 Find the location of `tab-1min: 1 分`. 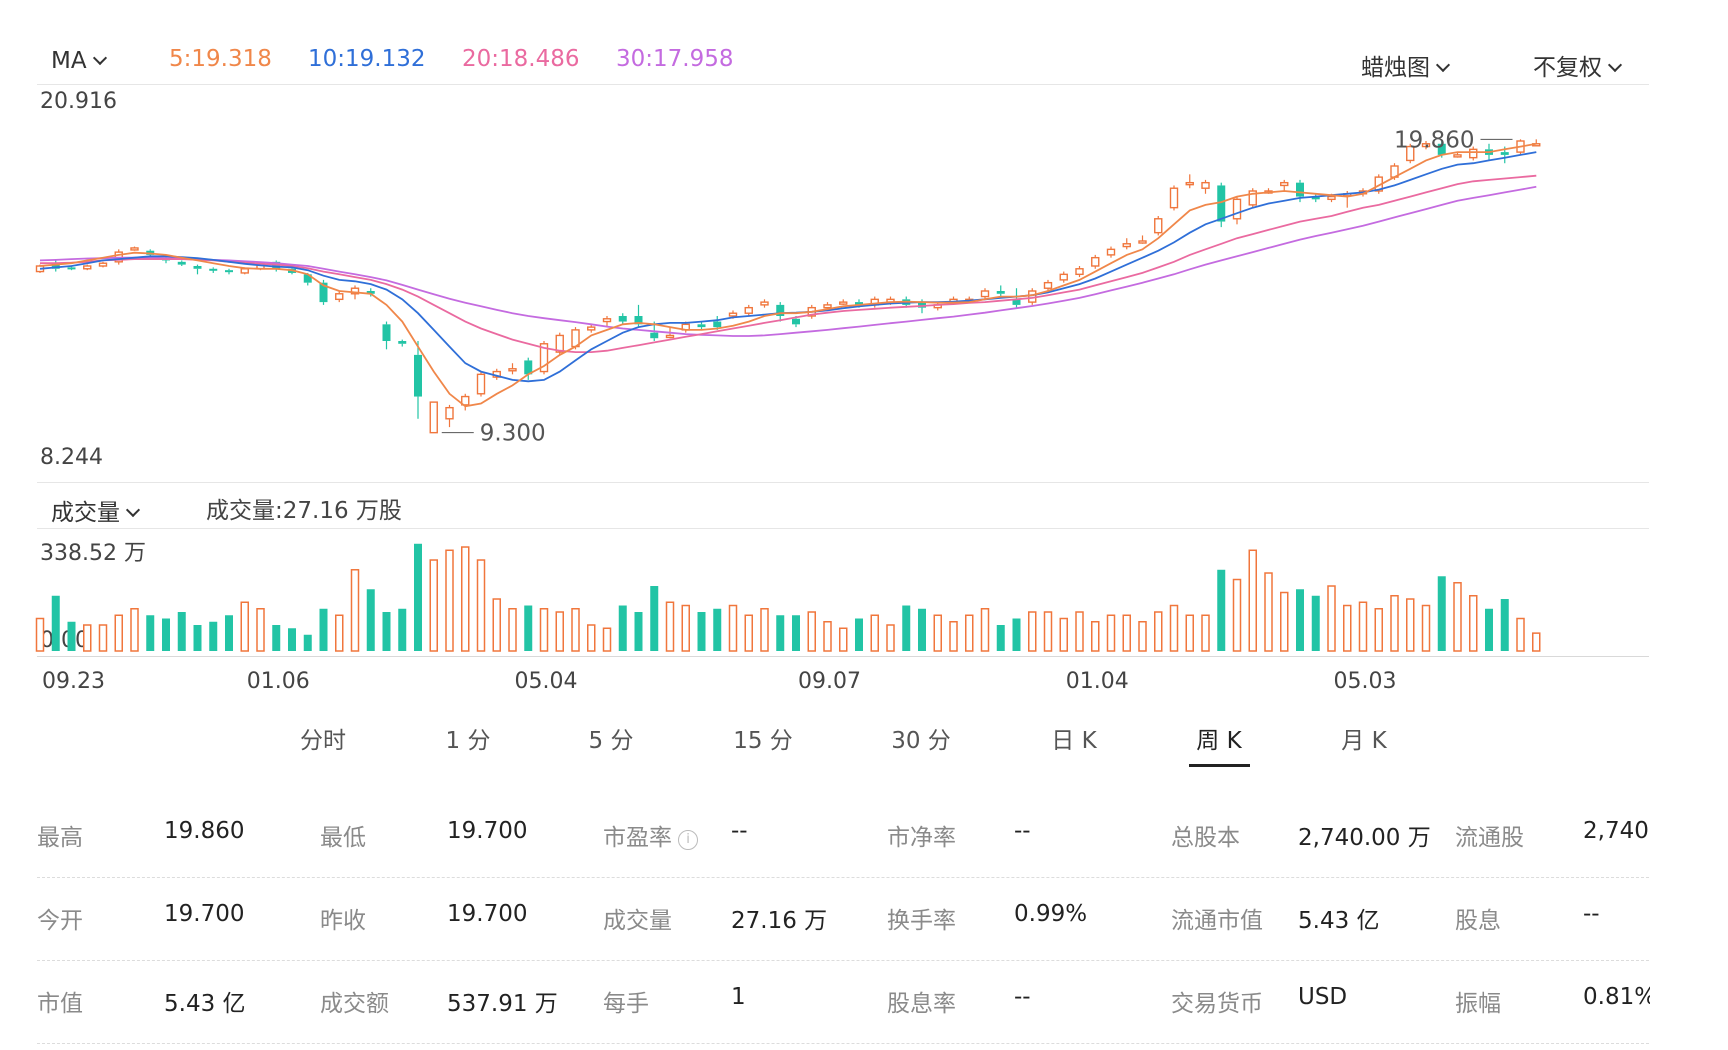

tab-1min: 1 分 is located at coordinates (468, 741).